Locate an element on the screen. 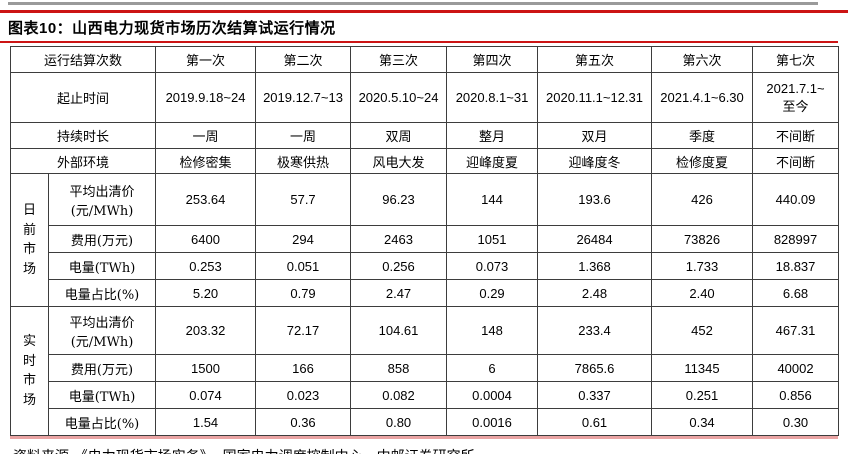  cell-value: 253.64 is located at coordinates (206, 199).